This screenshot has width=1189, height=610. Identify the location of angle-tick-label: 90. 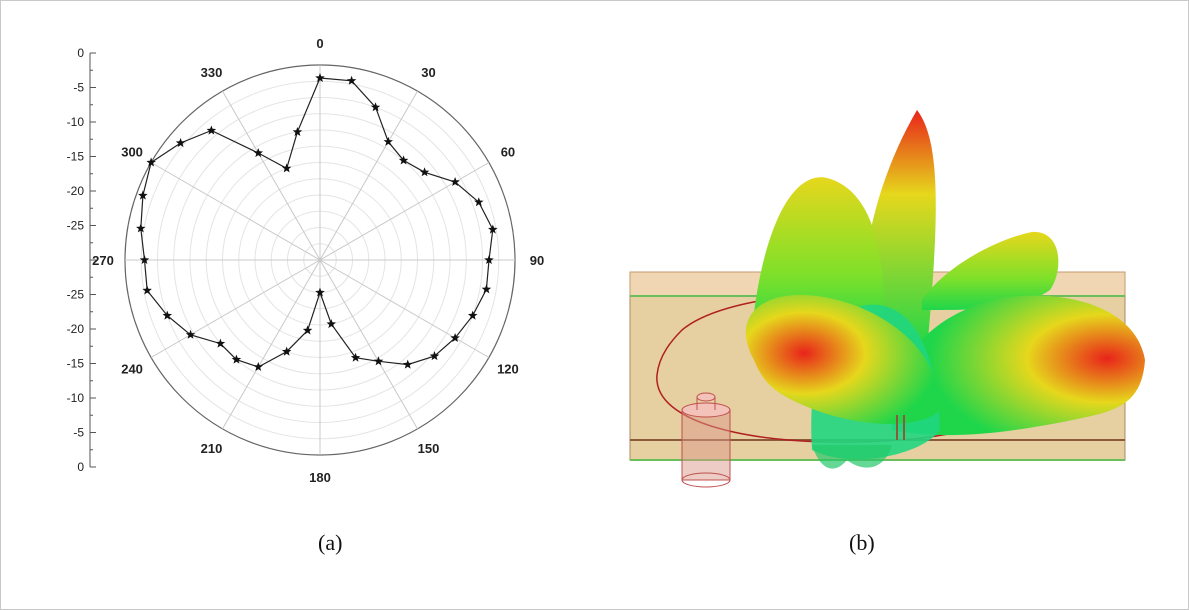
(537, 260).